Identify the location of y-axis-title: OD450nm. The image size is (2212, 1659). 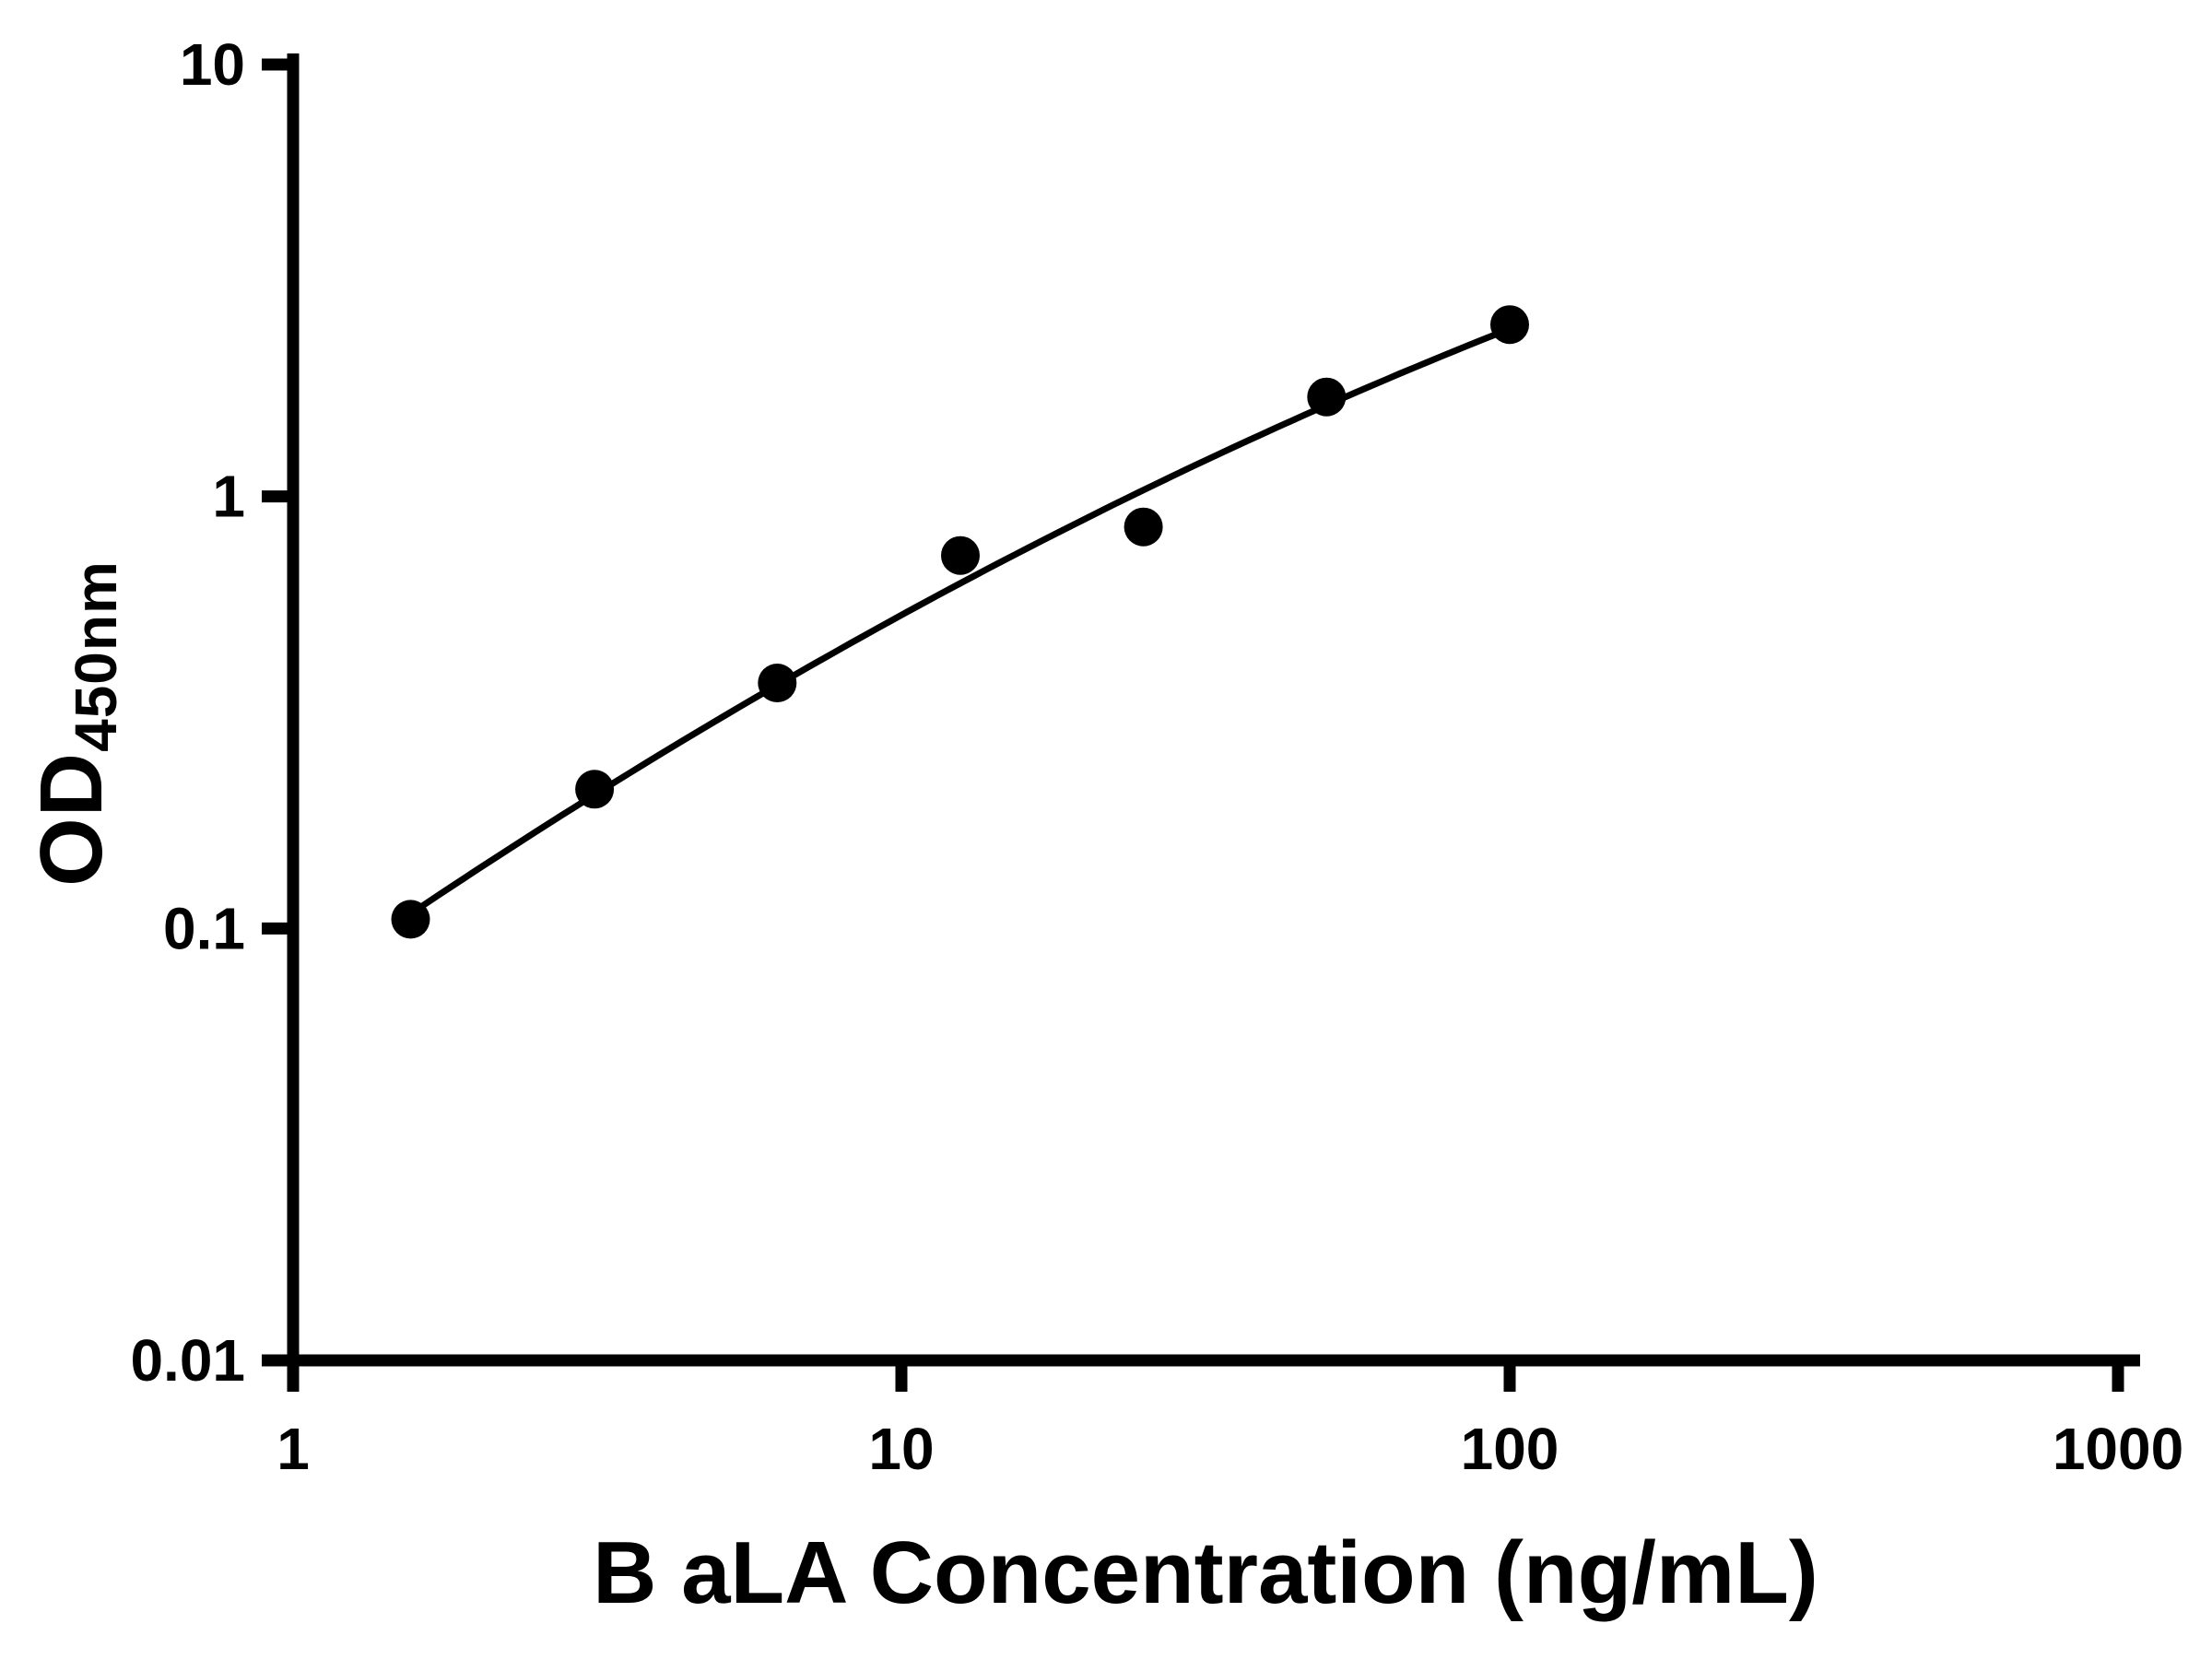
(75, 723).